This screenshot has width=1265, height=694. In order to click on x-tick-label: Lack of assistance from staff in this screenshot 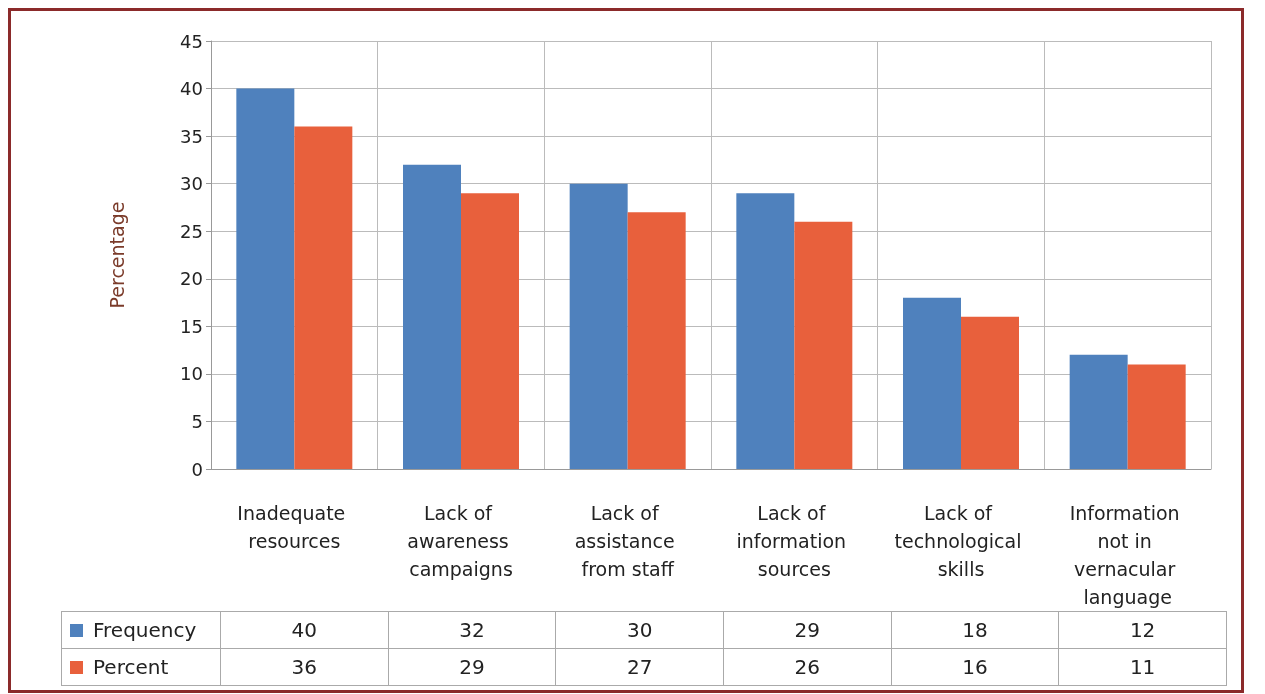, I will do `click(627, 541)`.